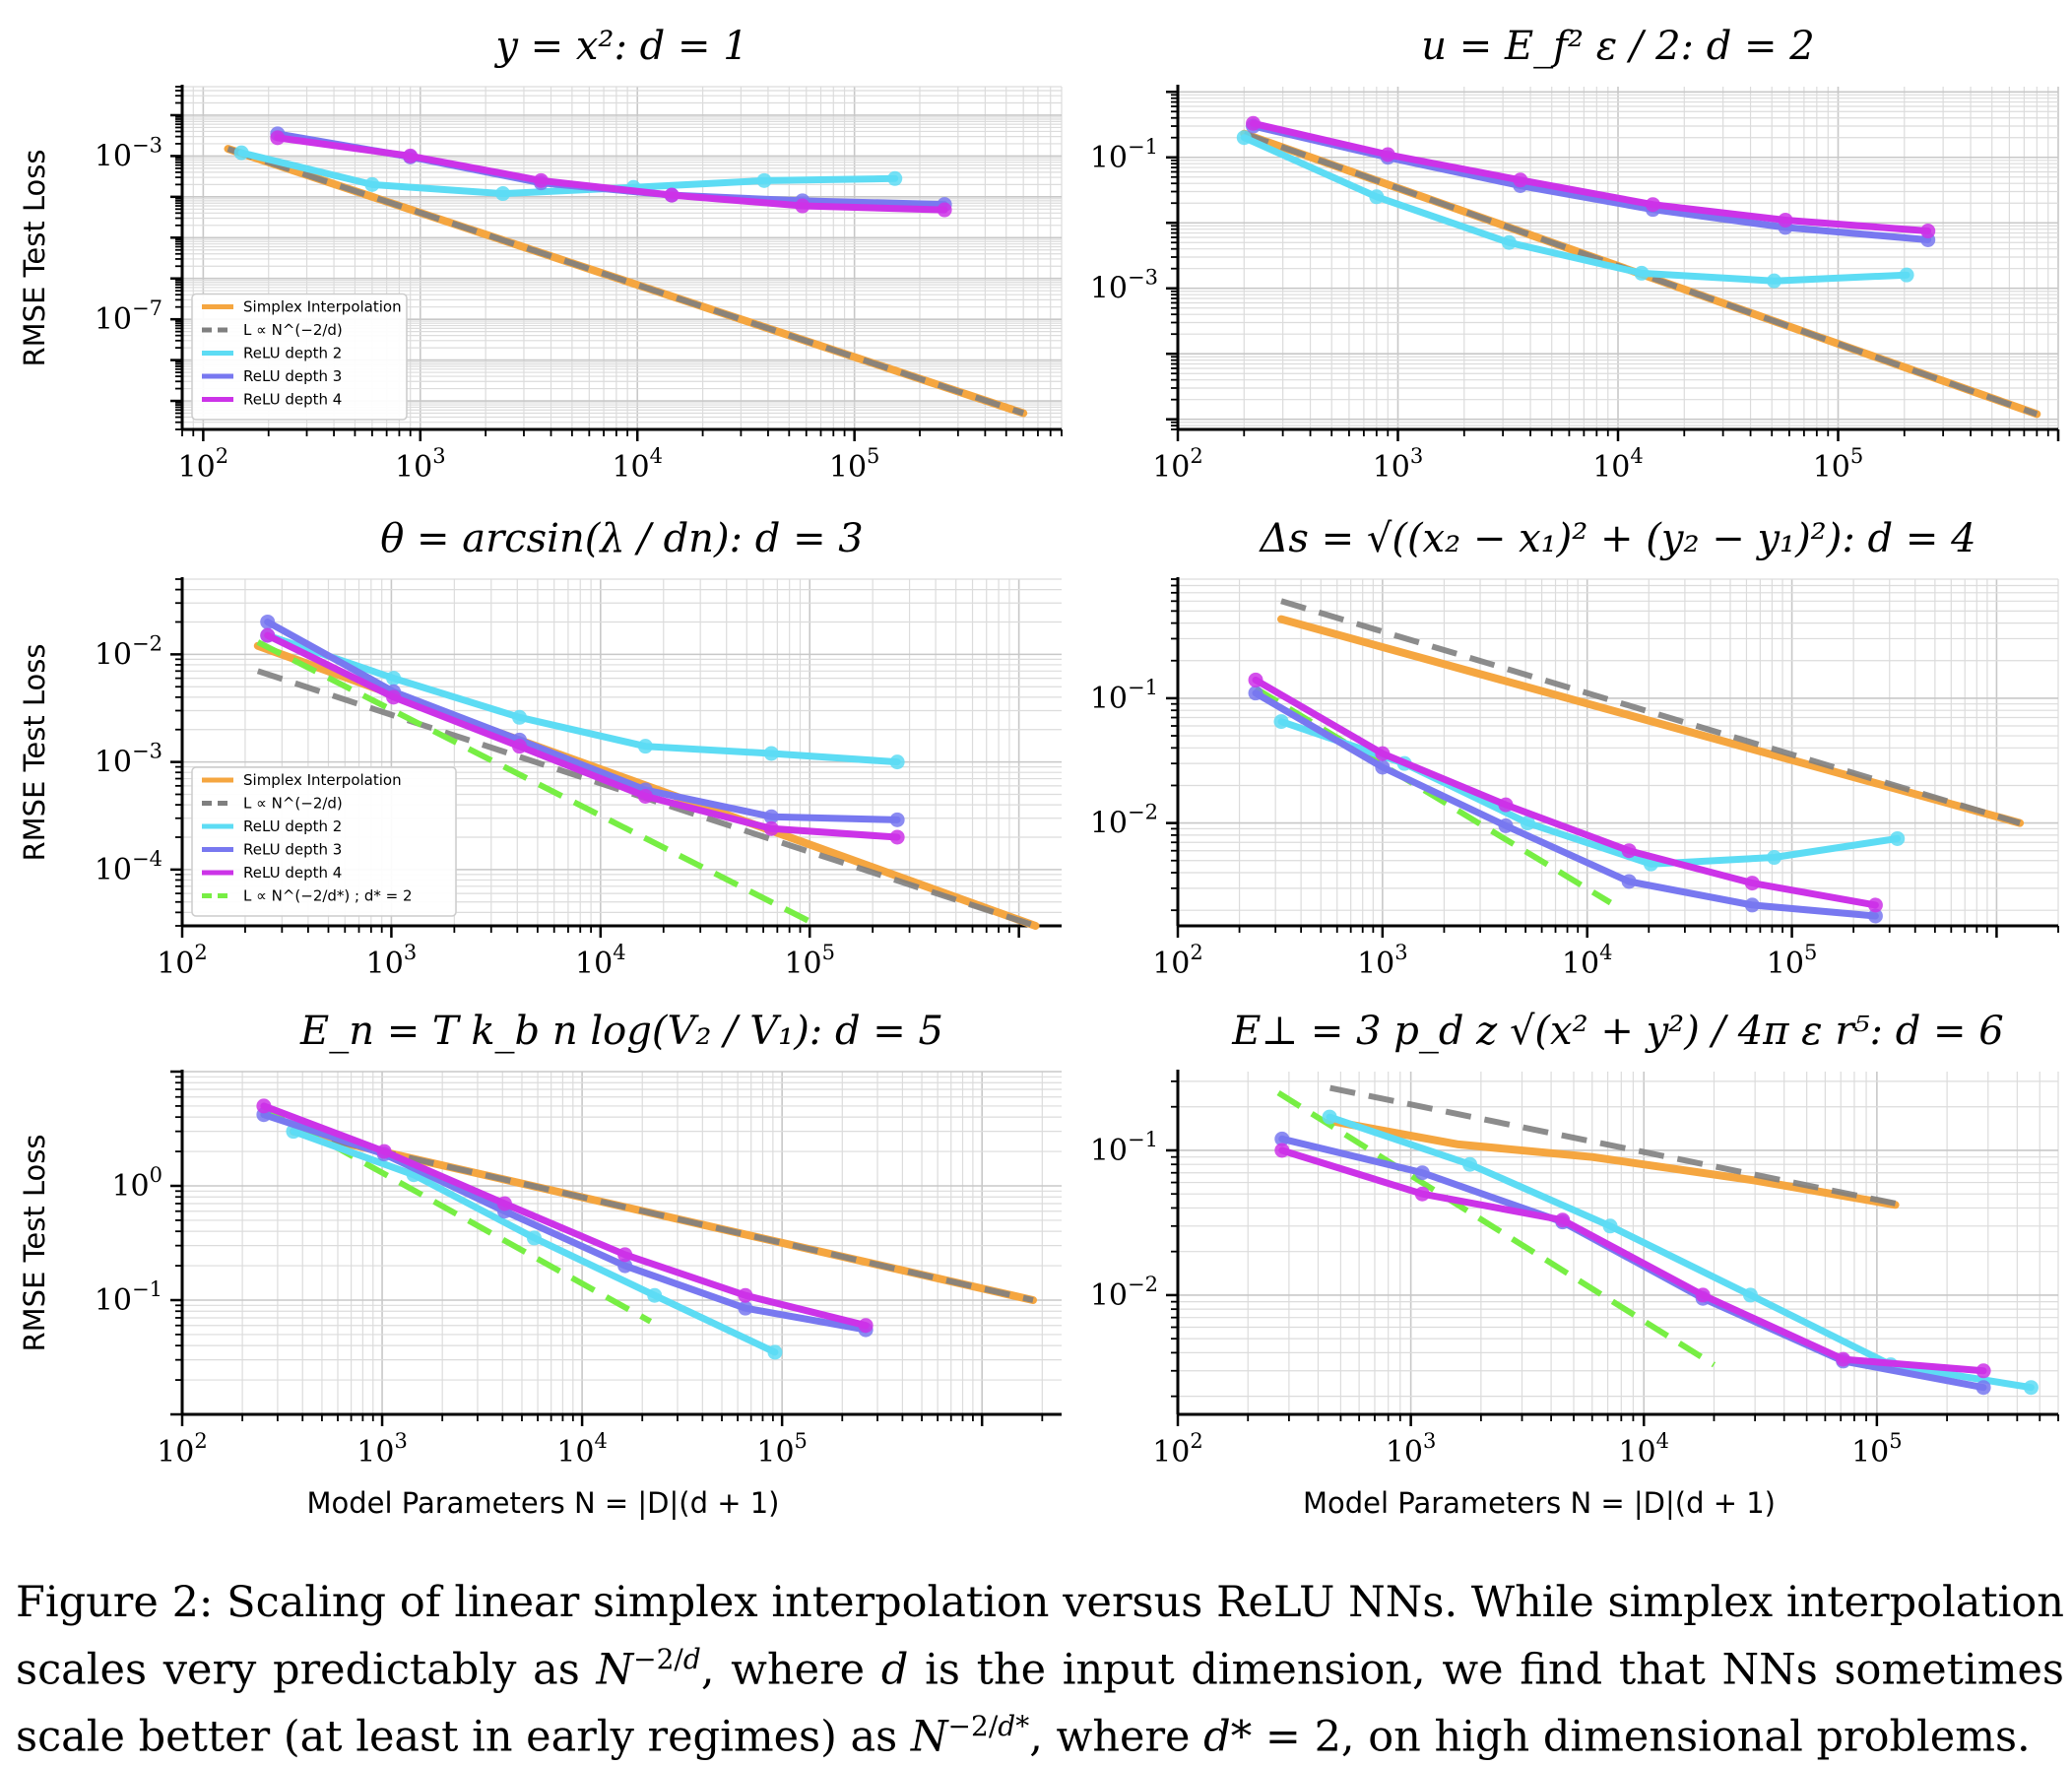 Image resolution: width=2072 pixels, height=1766 pixels. Describe the element at coordinates (147, 308) in the screenshot. I see `tick-exponent: −7` at that location.